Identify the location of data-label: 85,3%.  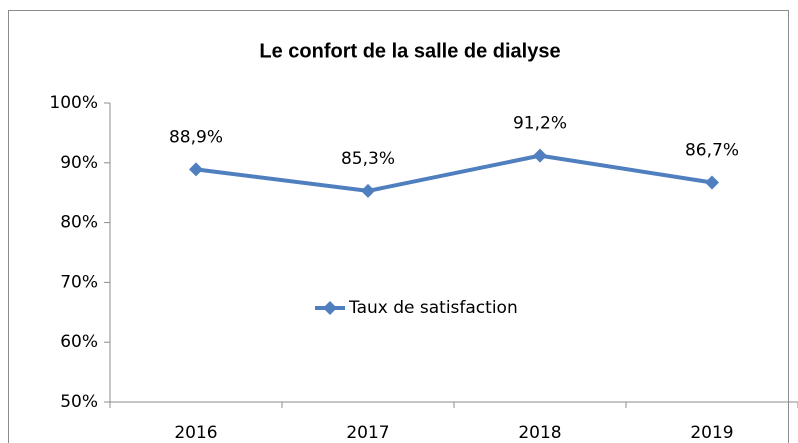
(368, 159).